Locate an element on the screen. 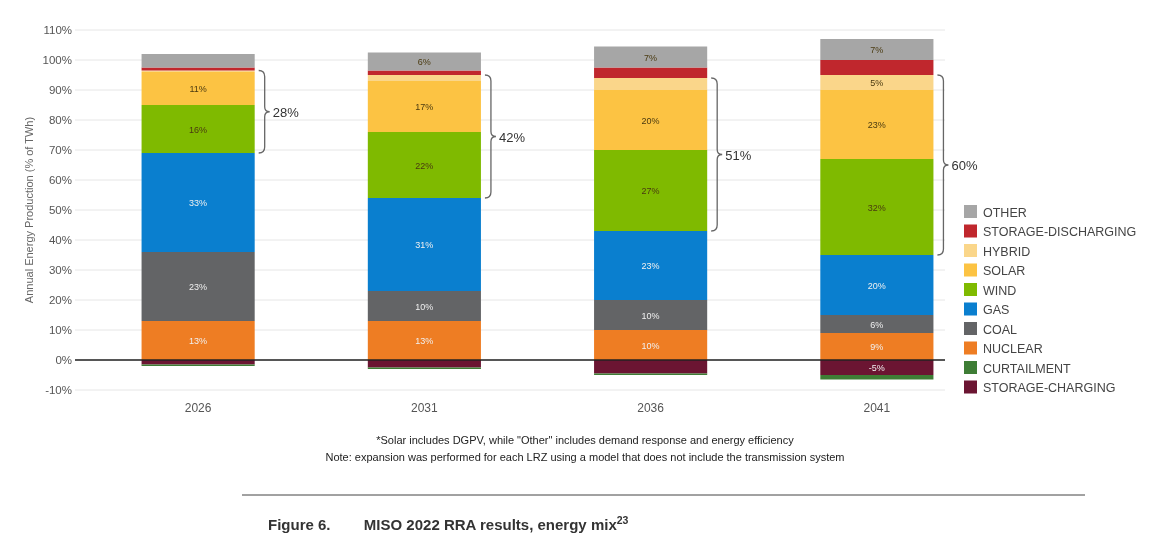 This screenshot has width=1160, height=546. legend-label: STORAGE-DISCHARGING is located at coordinates (1060, 232).